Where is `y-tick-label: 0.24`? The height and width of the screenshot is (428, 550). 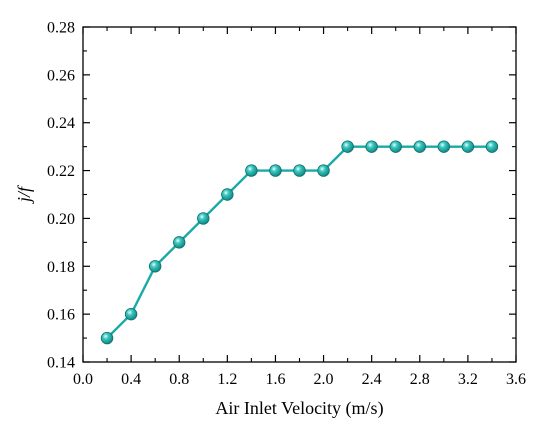 y-tick-label: 0.24 is located at coordinates (61, 123).